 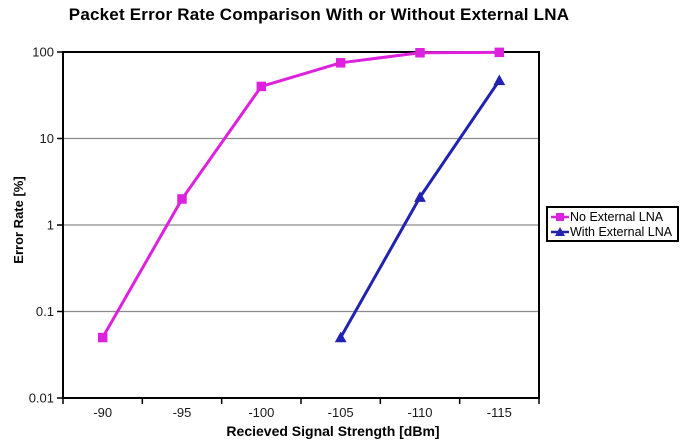 I want to click on y-tick-label: 0.01, so click(x=41, y=398).